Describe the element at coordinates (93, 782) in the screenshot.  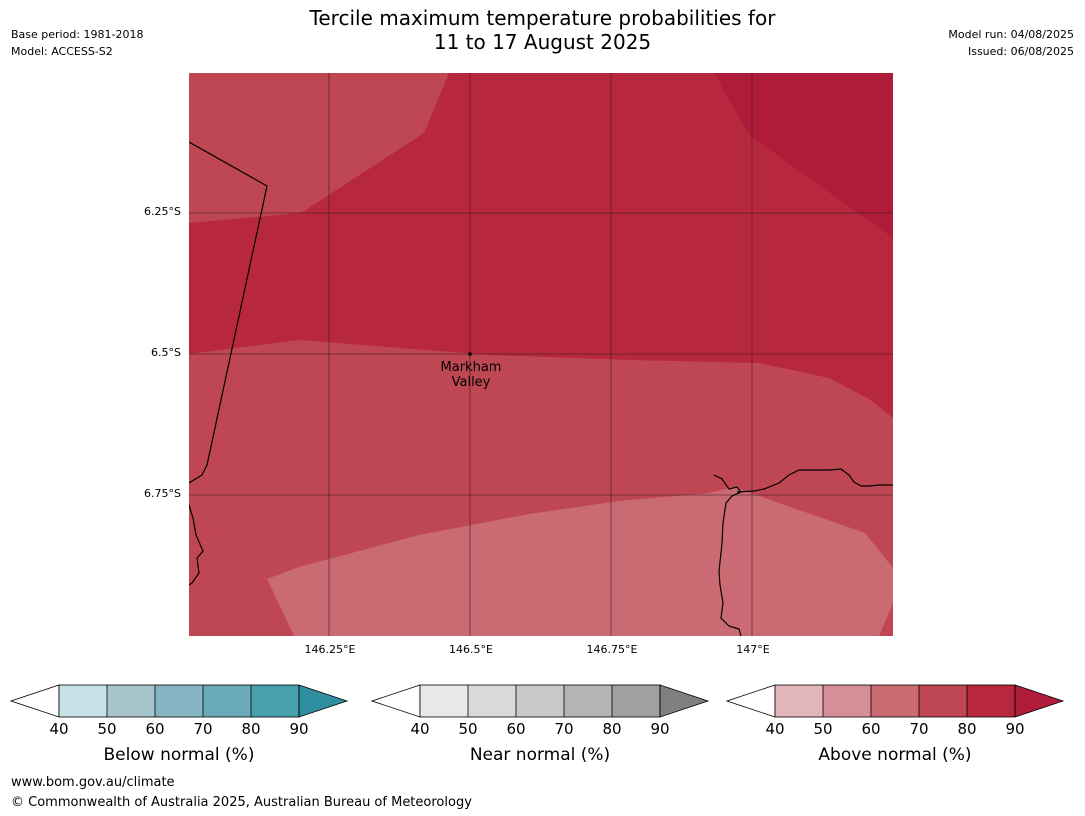
I see `footer-url: www.bom.gov.au/climate` at that location.